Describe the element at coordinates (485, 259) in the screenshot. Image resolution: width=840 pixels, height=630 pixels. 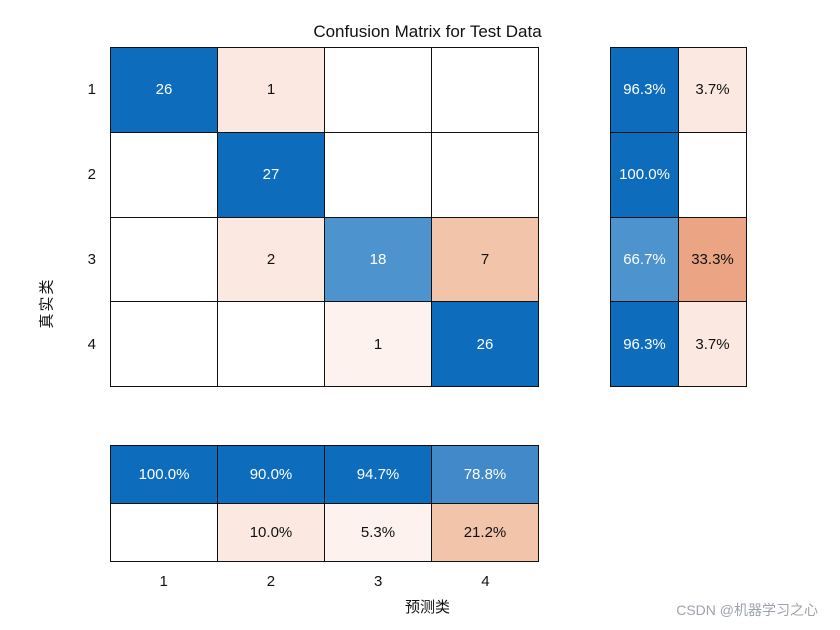
I see `matrix-cell: 7` at that location.